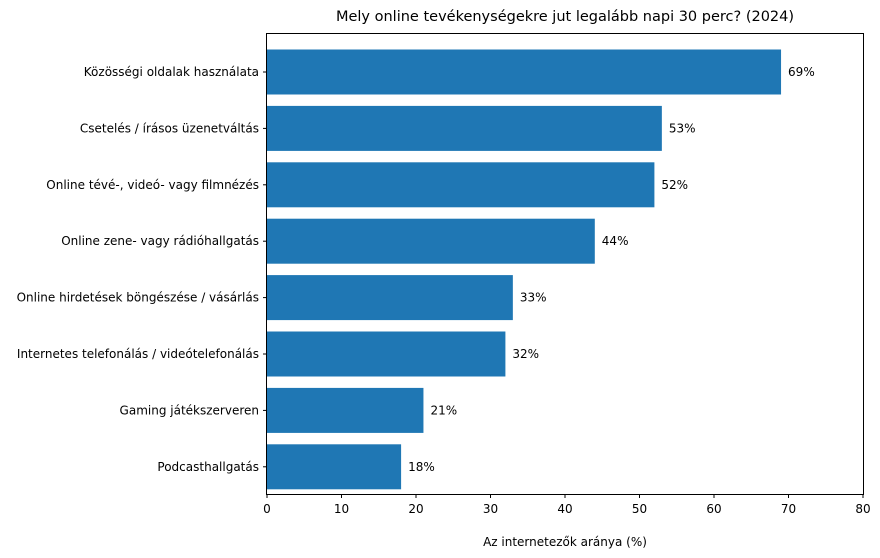 The height and width of the screenshot is (558, 880). Describe the element at coordinates (674, 185) in the screenshot. I see `data-label: 52%` at that location.